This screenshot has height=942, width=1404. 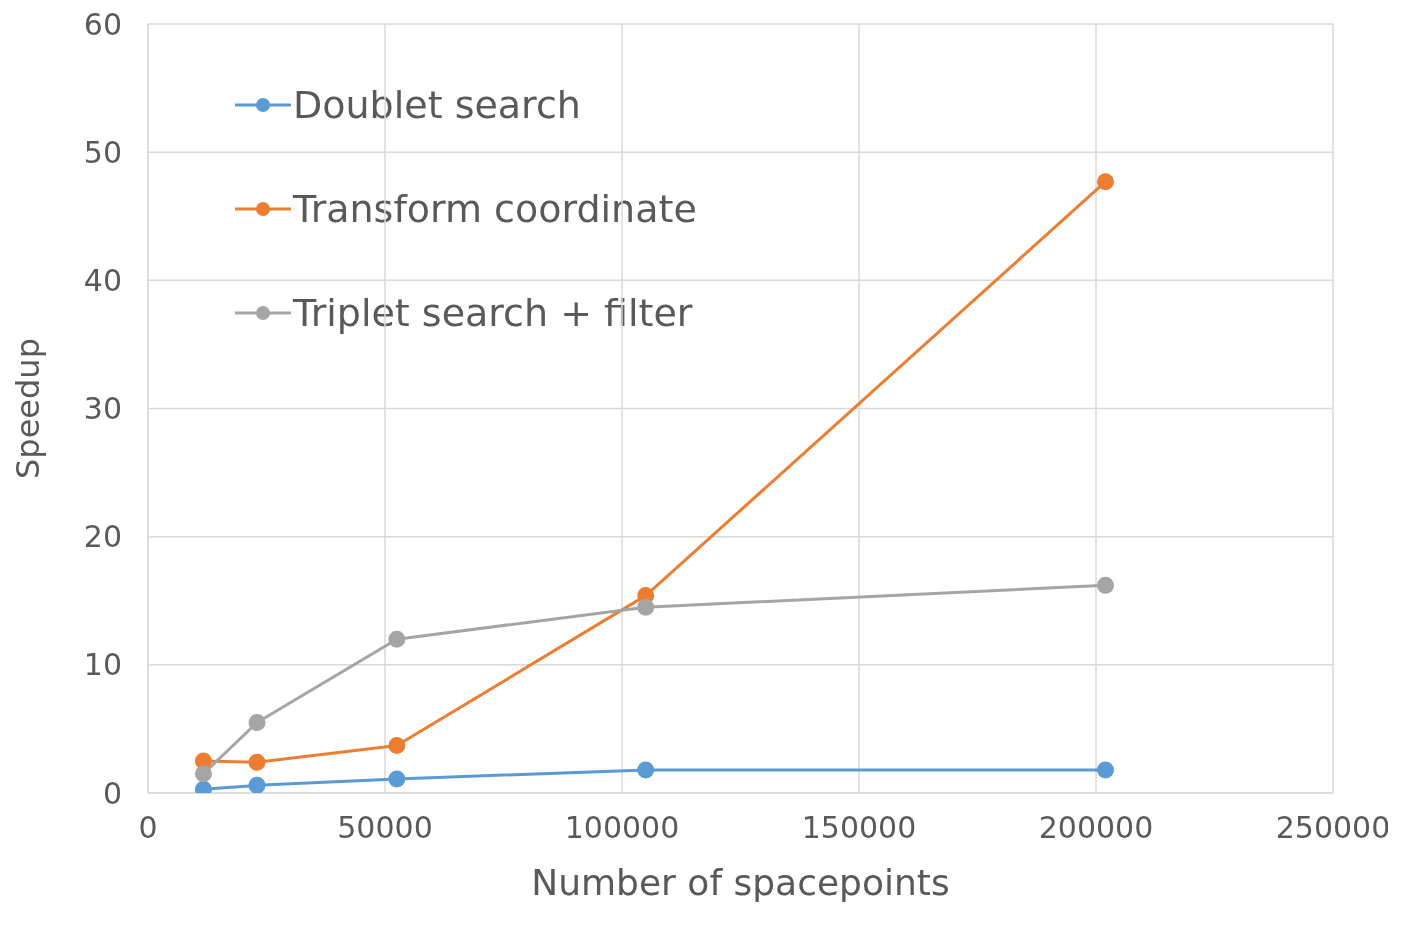 I want to click on y-axis-title: Speedup, so click(x=28, y=408).